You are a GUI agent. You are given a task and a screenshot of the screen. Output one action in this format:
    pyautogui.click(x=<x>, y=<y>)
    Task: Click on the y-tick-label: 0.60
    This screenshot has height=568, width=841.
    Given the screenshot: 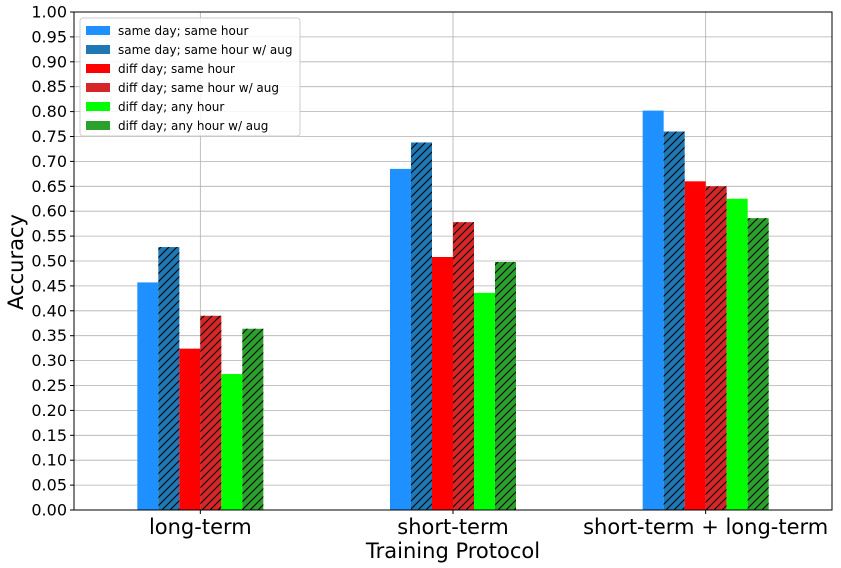 What is the action you would take?
    pyautogui.click(x=49, y=211)
    